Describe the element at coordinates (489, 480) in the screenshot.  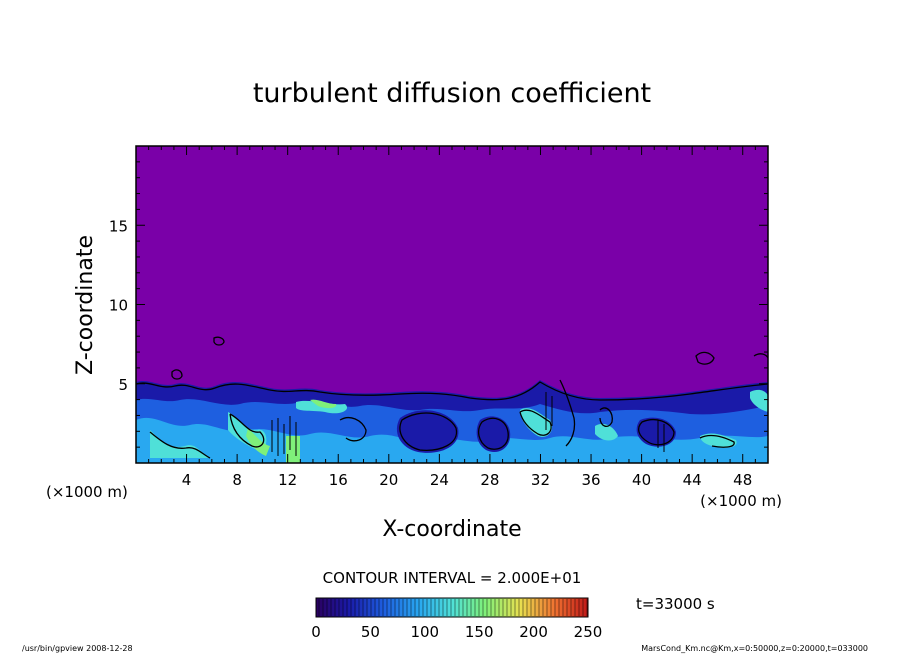
I see `x-tick-label: 28` at that location.